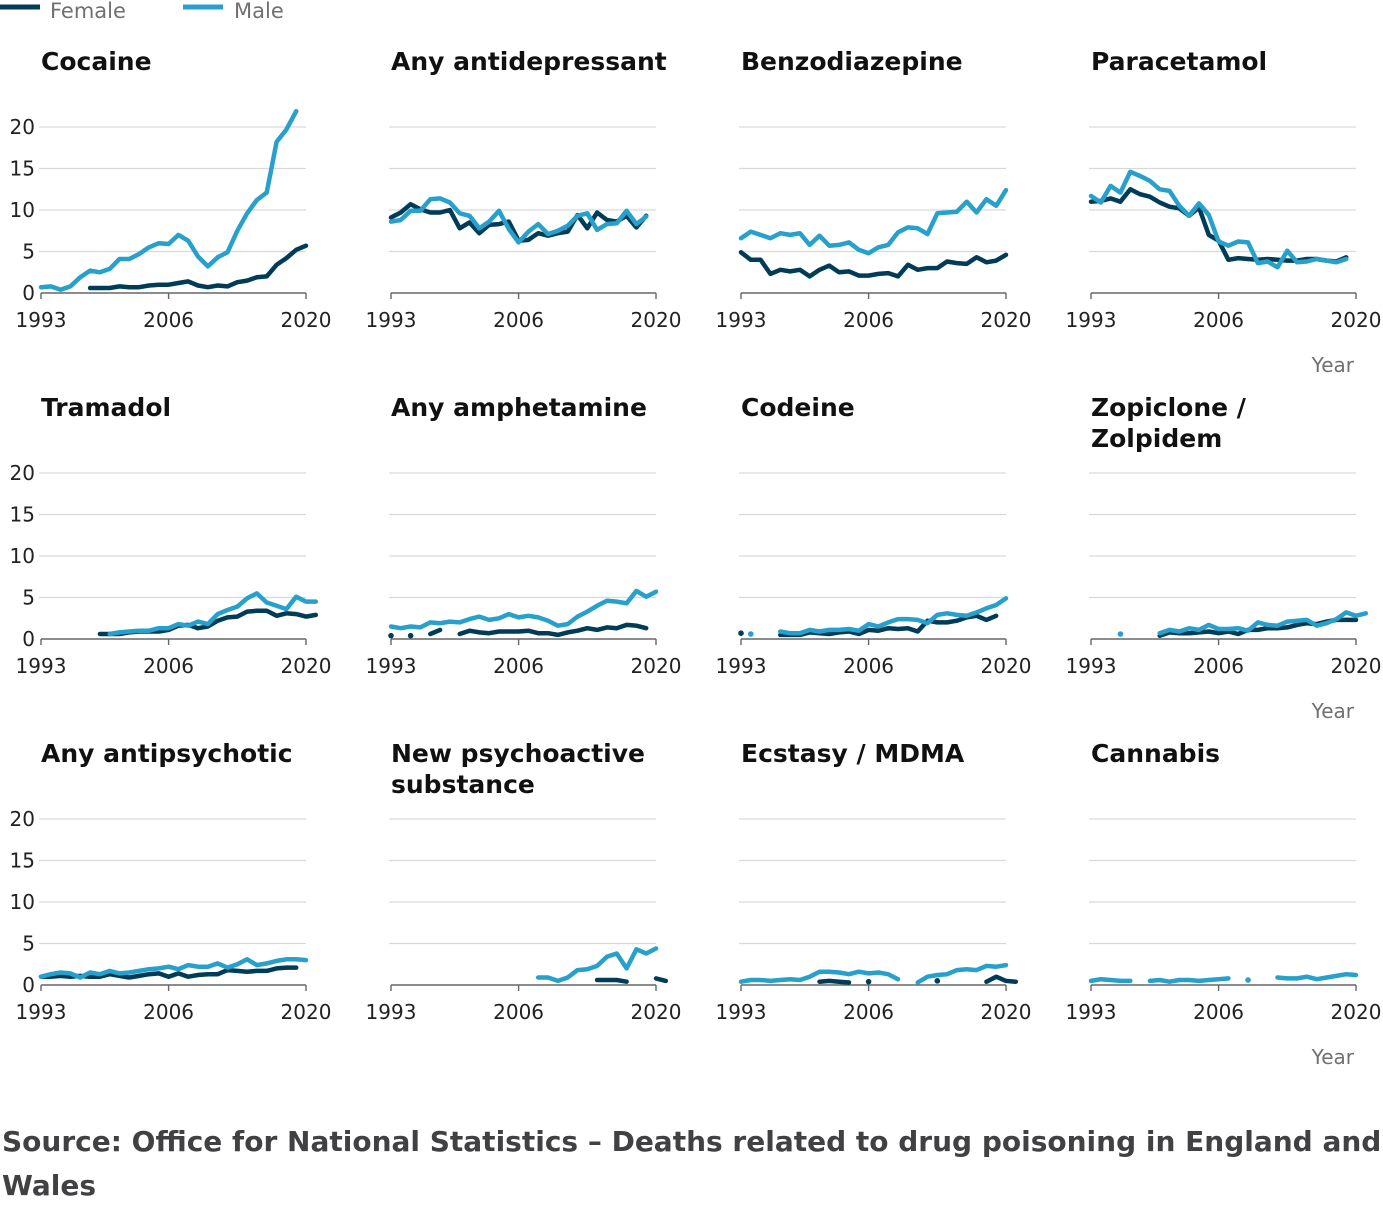 This screenshot has width=1383, height=1208. Describe the element at coordinates (524, 535) in the screenshot. I see `panel-any-amphetamine: Any amphetamine 1993 2006 2020` at that location.